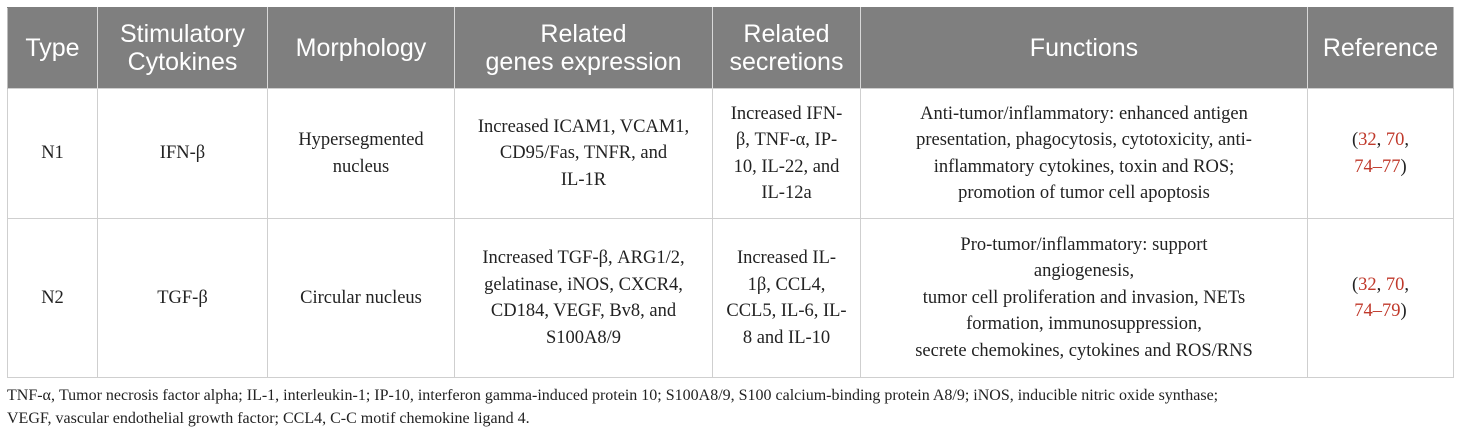 This screenshot has height=440, width=1460. I want to click on cell-cytokine: TGF-β, so click(182, 298).